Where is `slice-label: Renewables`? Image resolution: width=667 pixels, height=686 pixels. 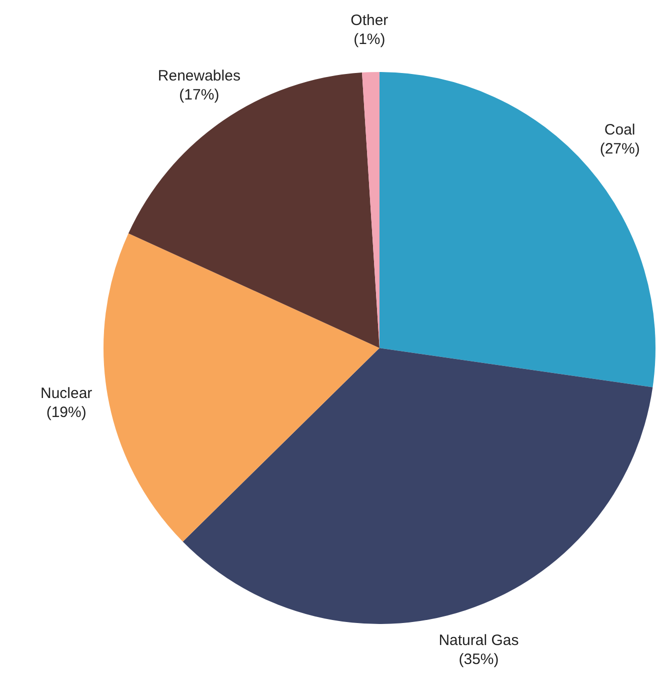
slice-label: Renewables is located at coordinates (199, 76).